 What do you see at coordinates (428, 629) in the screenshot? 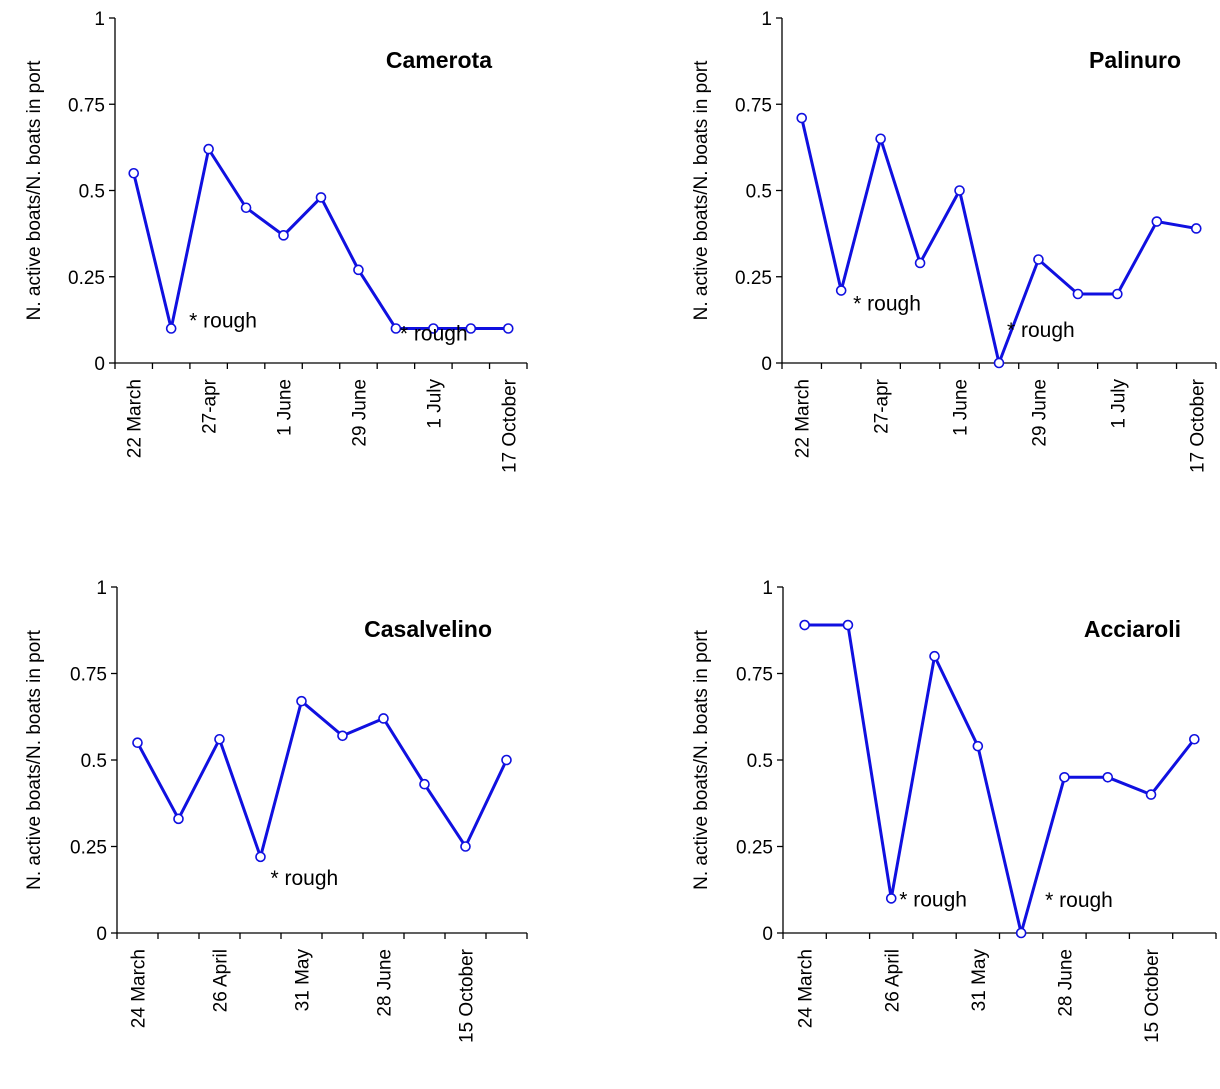
I see `chart-title: Casalvelino` at bounding box center [428, 629].